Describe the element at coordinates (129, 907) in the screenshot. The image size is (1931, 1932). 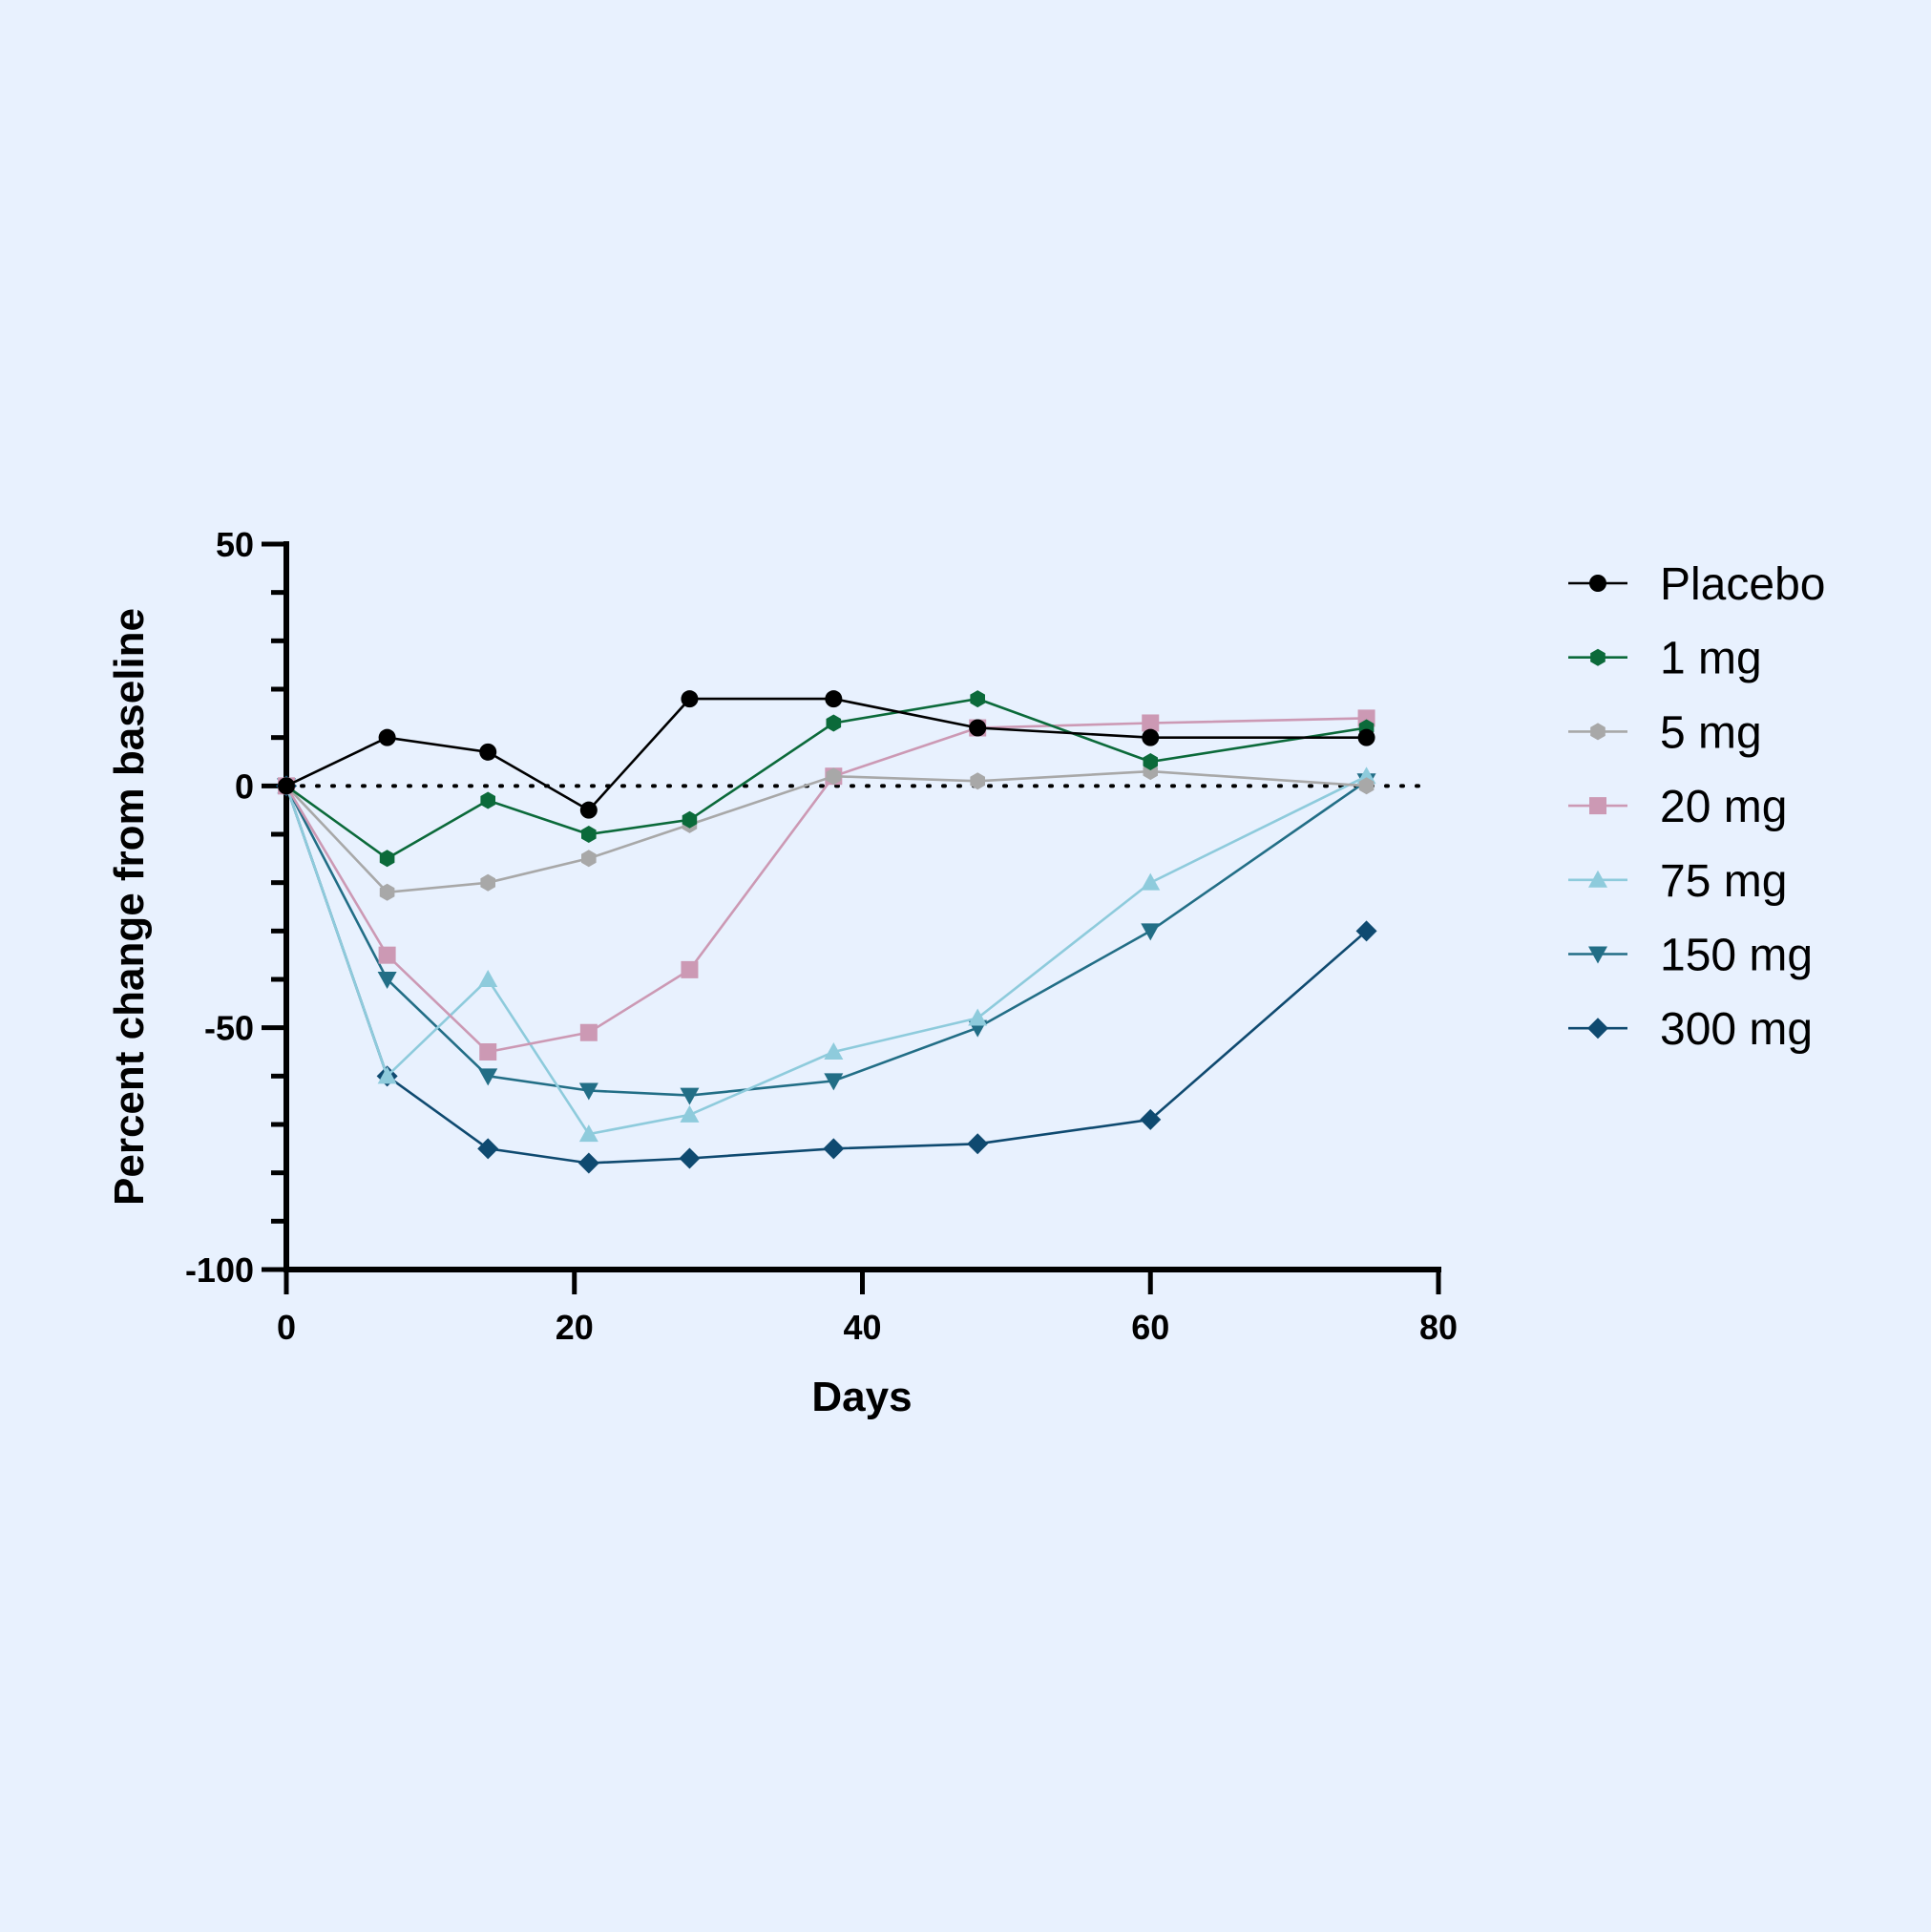
I see `y-axis-title: Percent change from baseline` at that location.